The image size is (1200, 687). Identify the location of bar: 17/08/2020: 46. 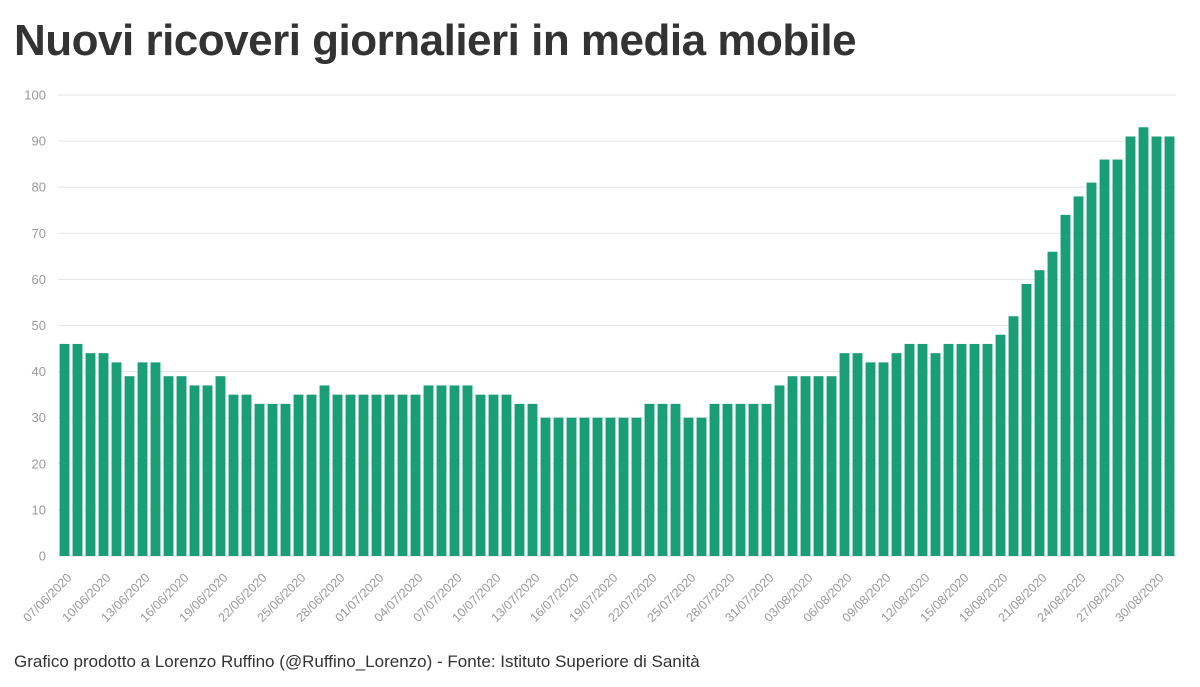
(987, 449).